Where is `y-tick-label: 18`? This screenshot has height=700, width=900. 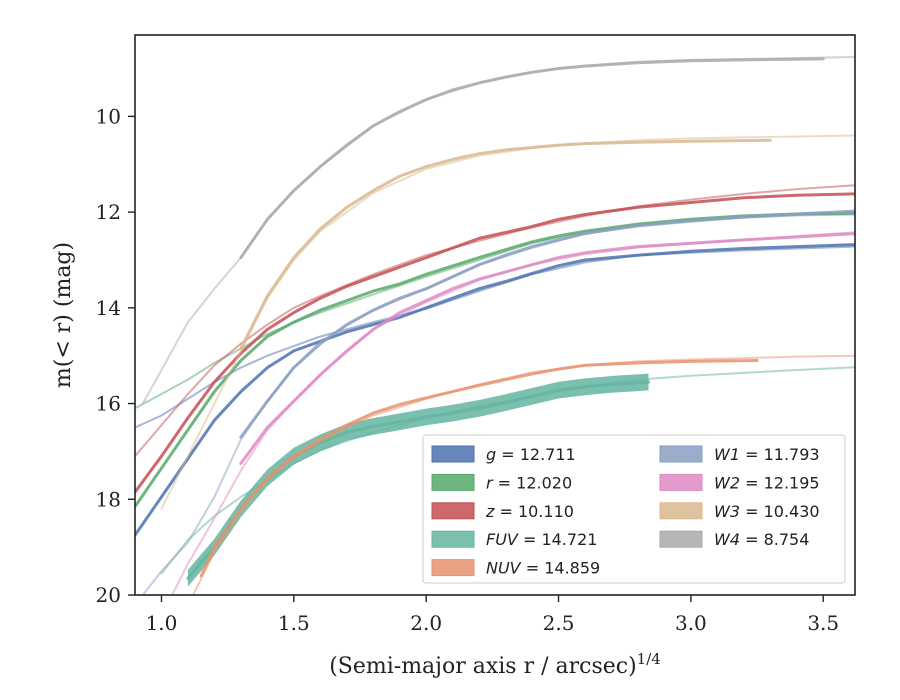 y-tick-label: 18 is located at coordinates (108, 499).